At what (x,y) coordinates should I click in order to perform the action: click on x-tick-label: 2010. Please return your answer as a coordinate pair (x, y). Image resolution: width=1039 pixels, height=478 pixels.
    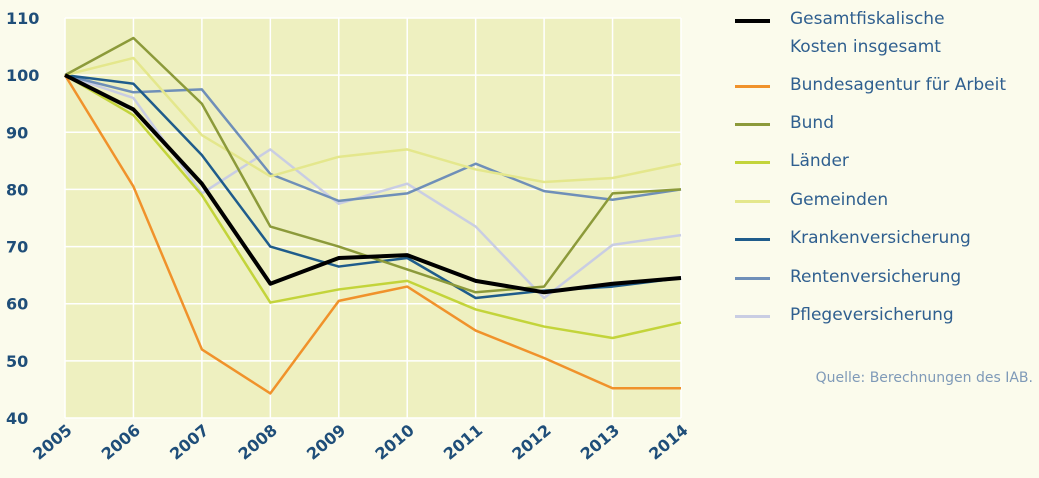
    Looking at the image, I should click on (394, 442).